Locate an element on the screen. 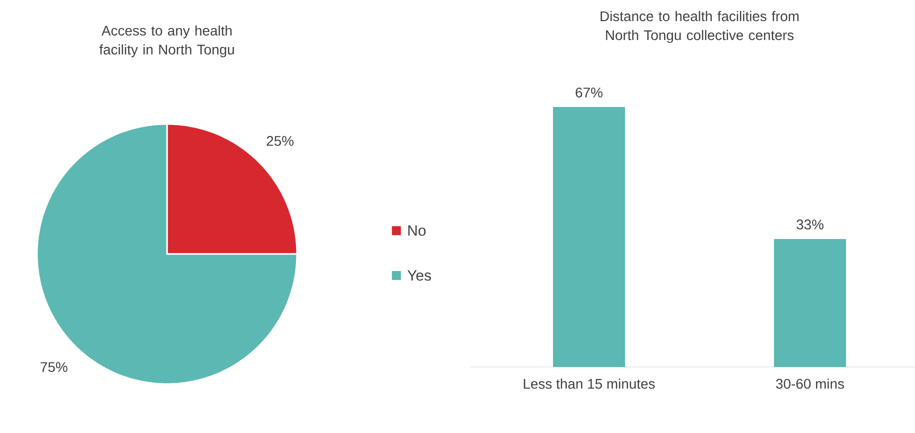 The height and width of the screenshot is (433, 915). legend-label: No is located at coordinates (417, 230).